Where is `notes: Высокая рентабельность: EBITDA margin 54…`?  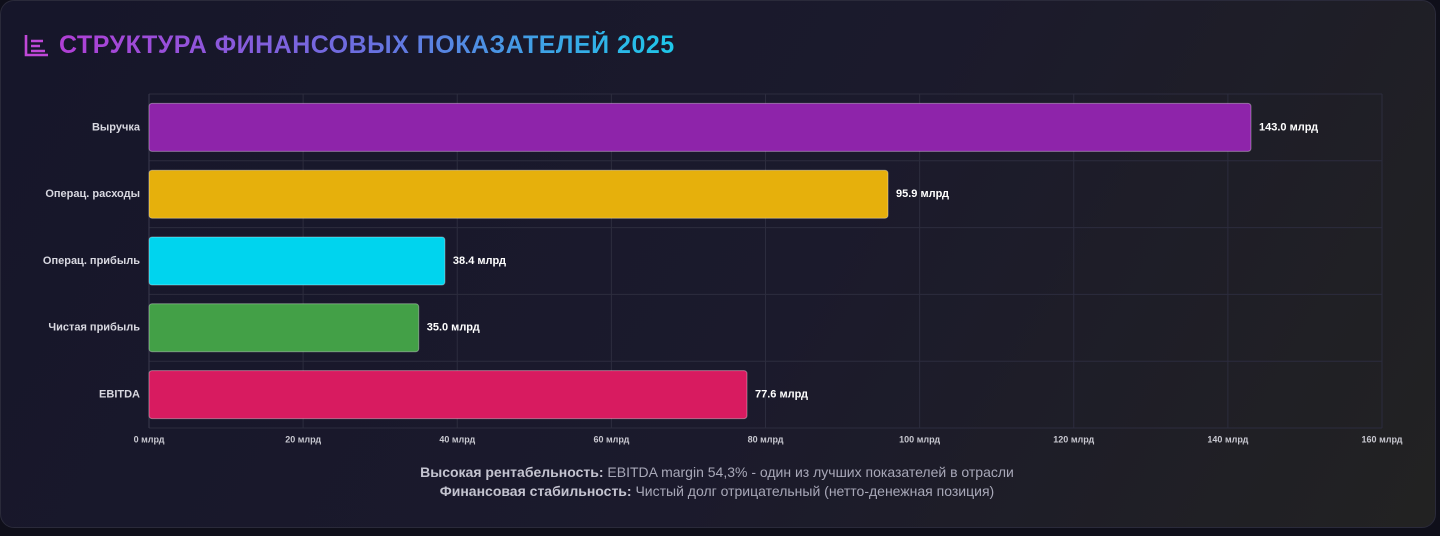
notes: Высокая рентабельность: EBITDA margin 54… is located at coordinates (717, 482).